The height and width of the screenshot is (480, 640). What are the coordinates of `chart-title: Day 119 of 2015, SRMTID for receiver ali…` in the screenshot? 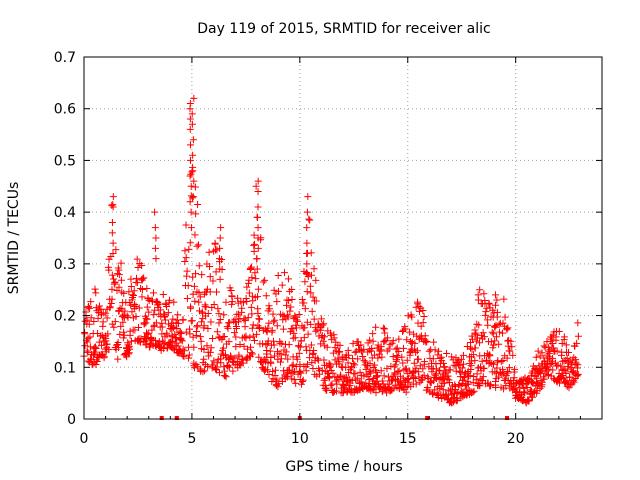 It's located at (343, 29).